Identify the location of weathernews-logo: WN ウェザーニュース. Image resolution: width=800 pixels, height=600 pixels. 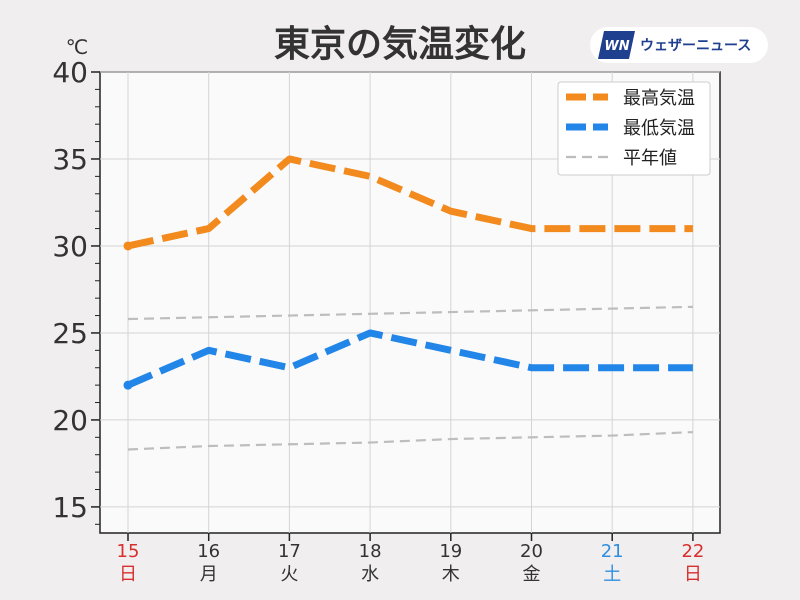
(679, 45).